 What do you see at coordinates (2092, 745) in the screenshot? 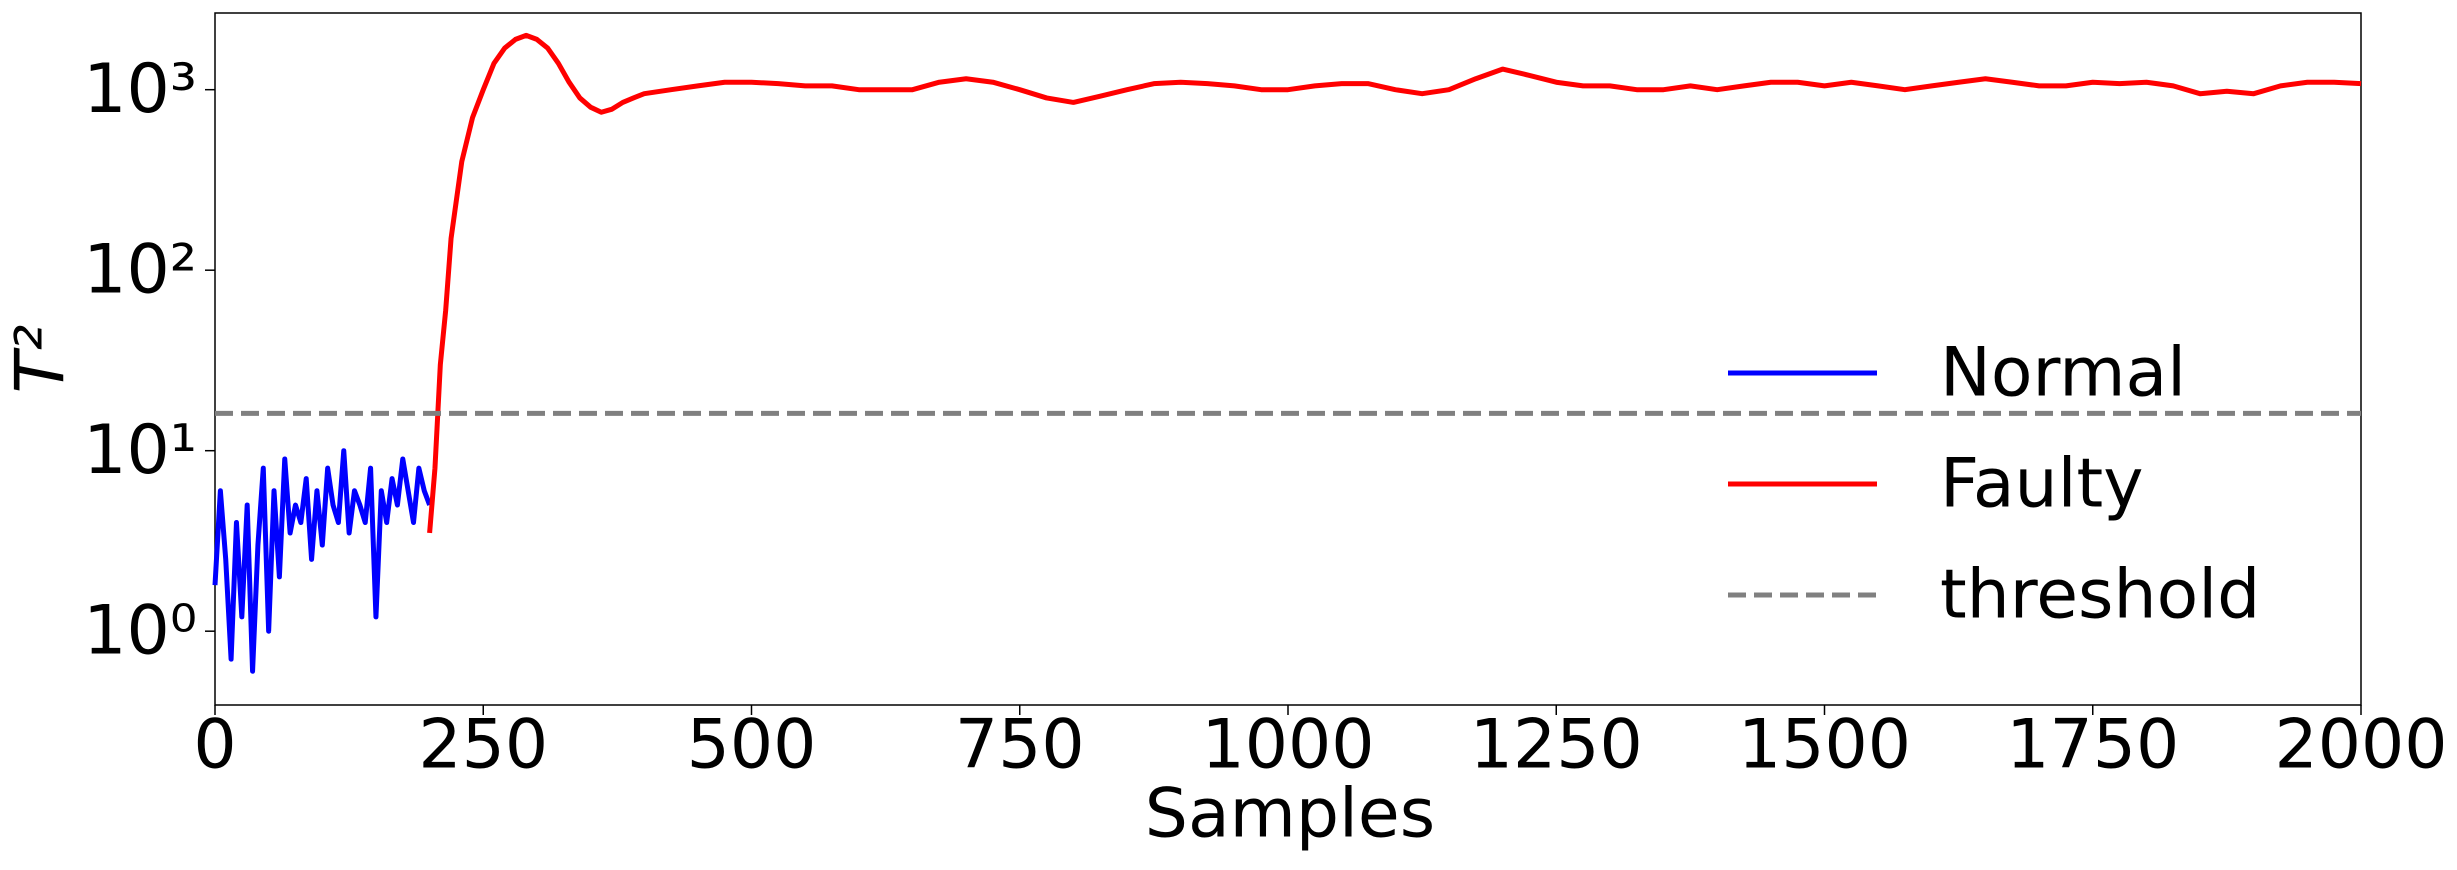
I see `x-tick-label: 1750` at bounding box center [2092, 745].